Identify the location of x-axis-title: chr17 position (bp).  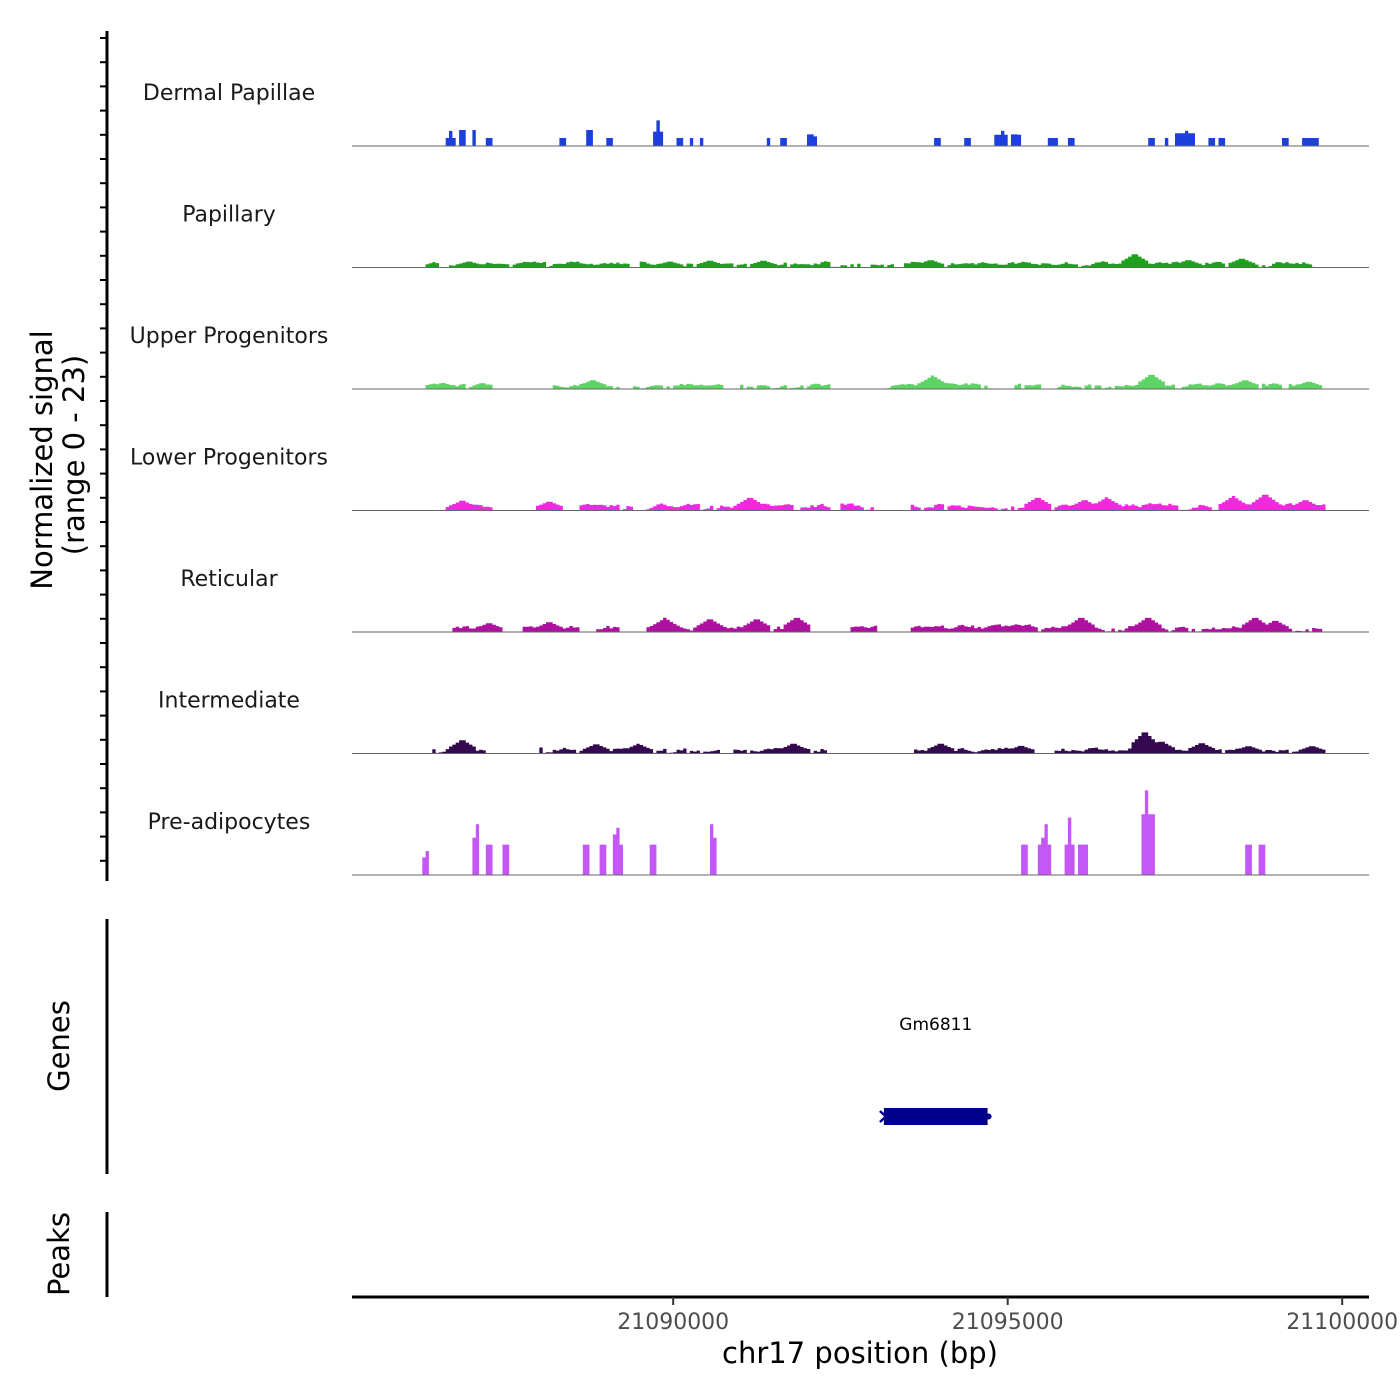
(860, 1353).